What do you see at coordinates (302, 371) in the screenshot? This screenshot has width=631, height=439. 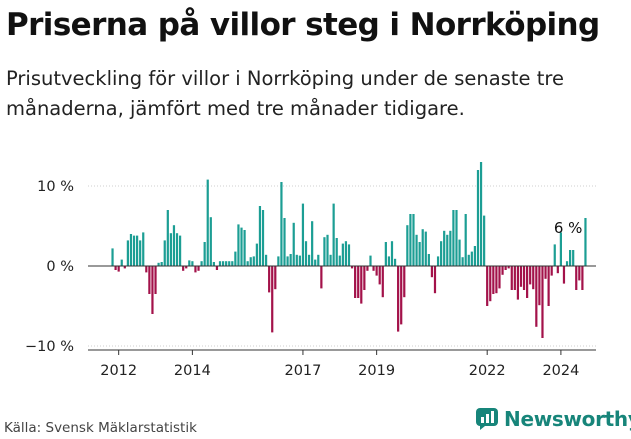 I see `x-tick-label: 2017` at bounding box center [302, 371].